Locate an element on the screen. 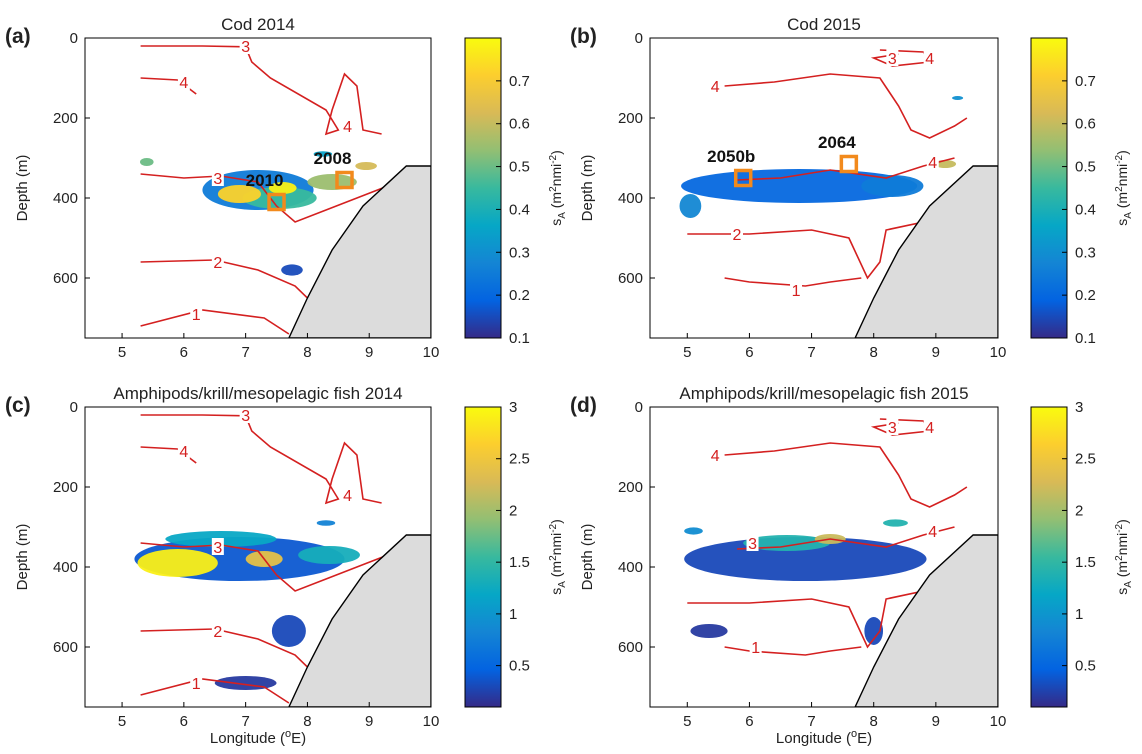  station-marker is located at coordinates (344, 180).